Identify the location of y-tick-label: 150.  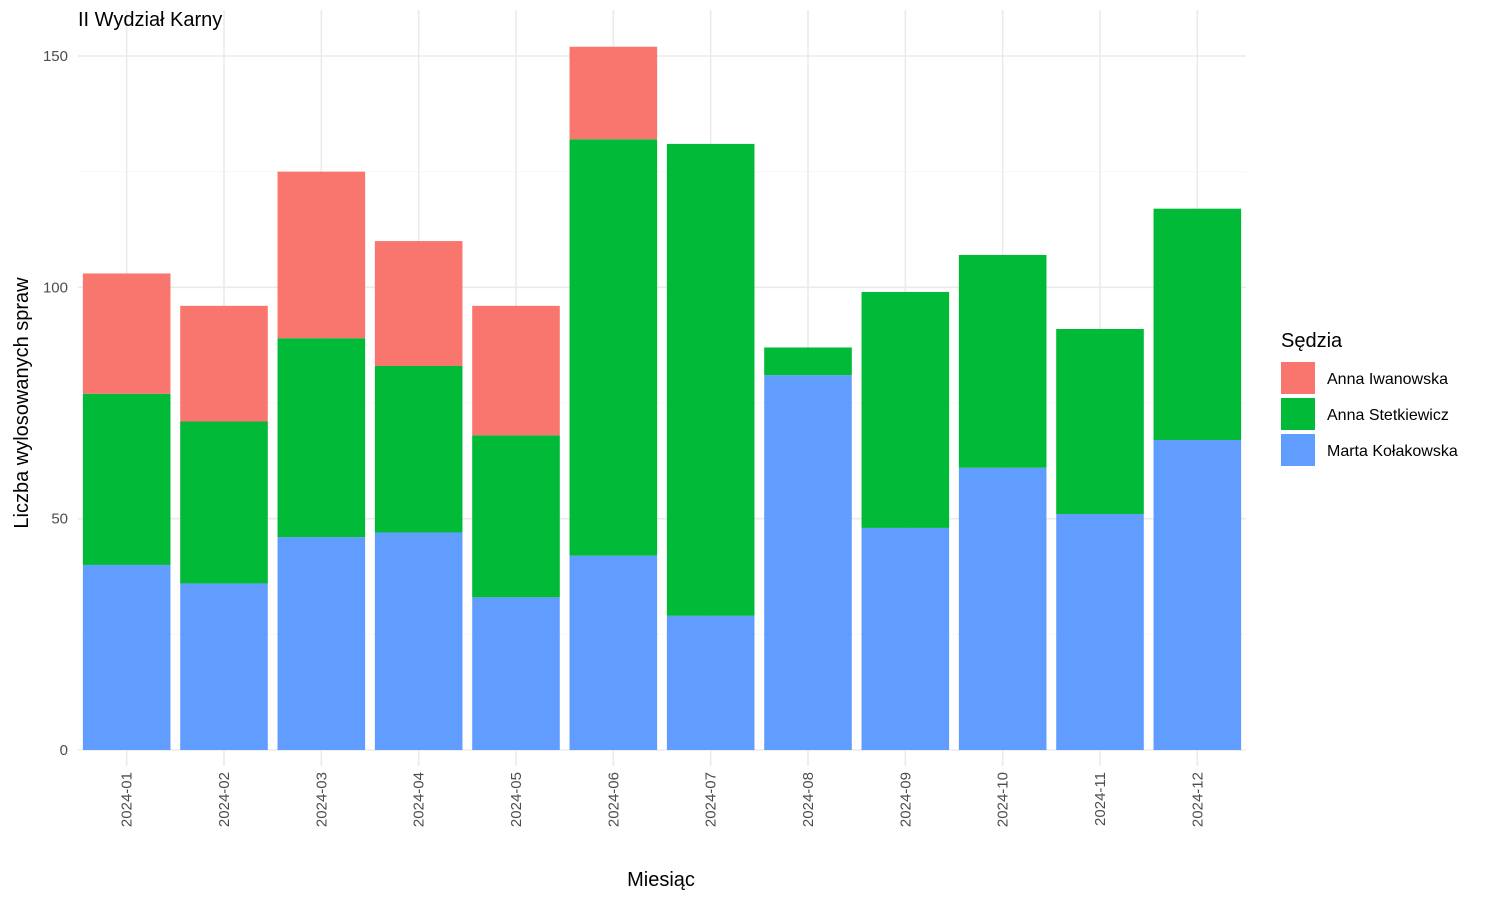
(55, 56).